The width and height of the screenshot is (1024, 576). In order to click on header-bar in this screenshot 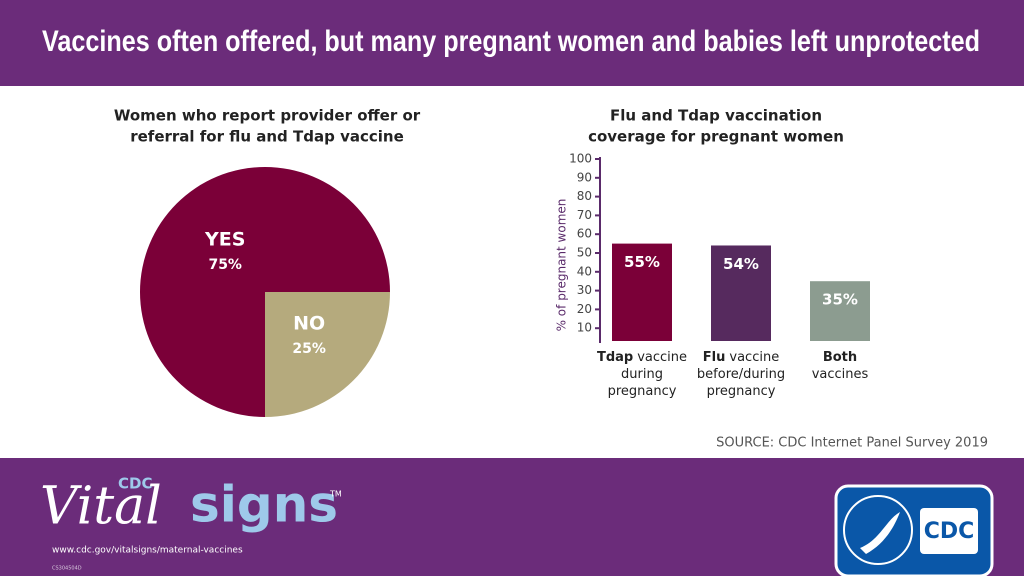, I will do `click(512, 43)`.